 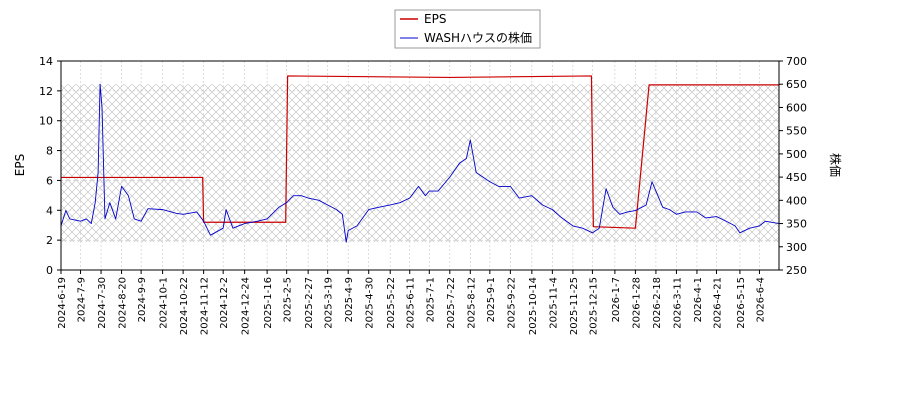 I want to click on right-tick-label: 700, so click(x=796, y=61).